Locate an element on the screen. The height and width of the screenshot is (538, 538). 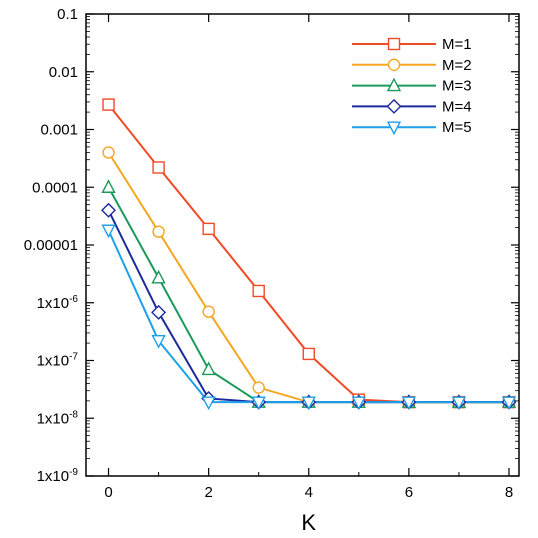
y-tick-label-exponent: -7 is located at coordinates (73, 357).